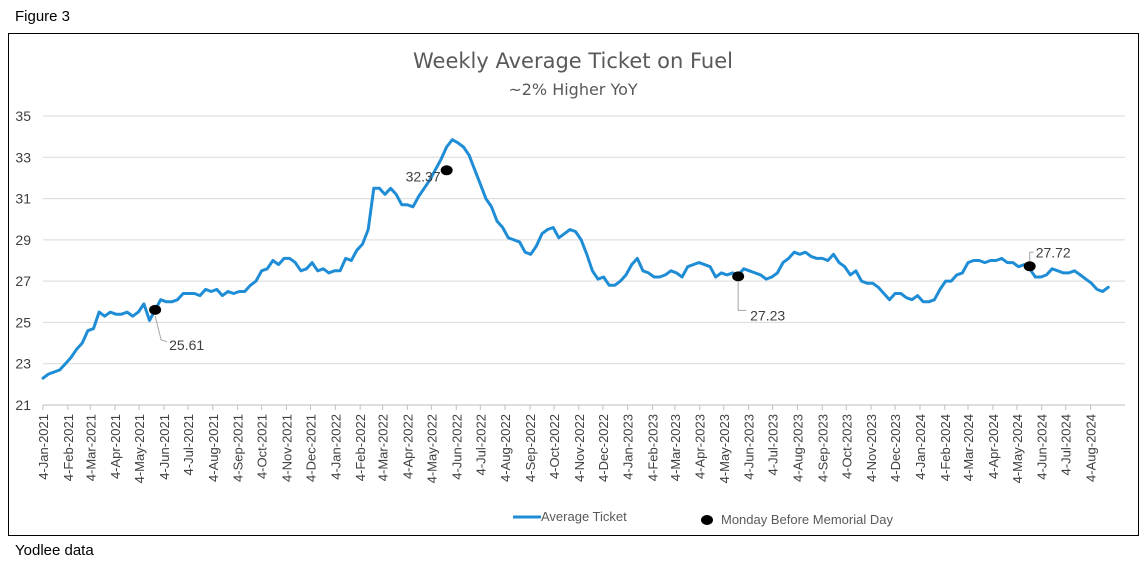  I want to click on figure-label: Figure 3, so click(43, 16).